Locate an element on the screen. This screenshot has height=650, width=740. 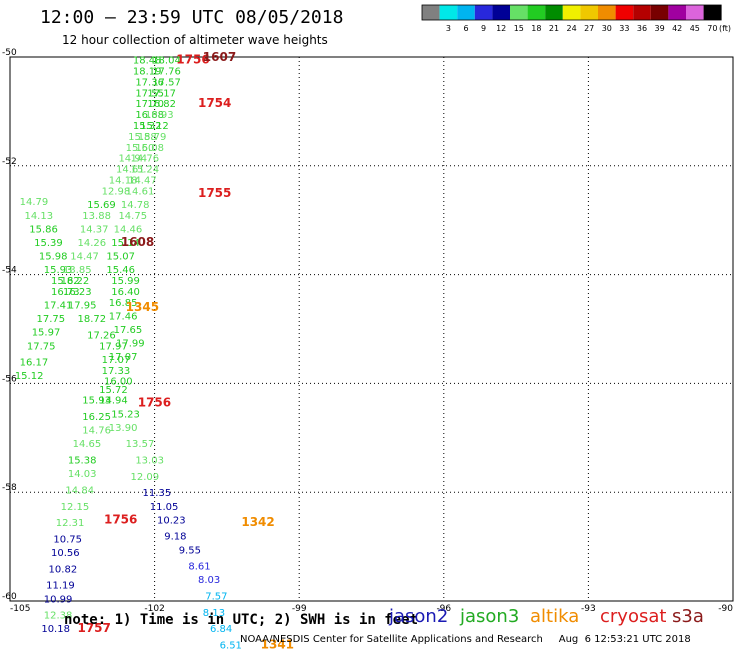
wave-height-label: 17.57 is located at coordinates (166, 82).